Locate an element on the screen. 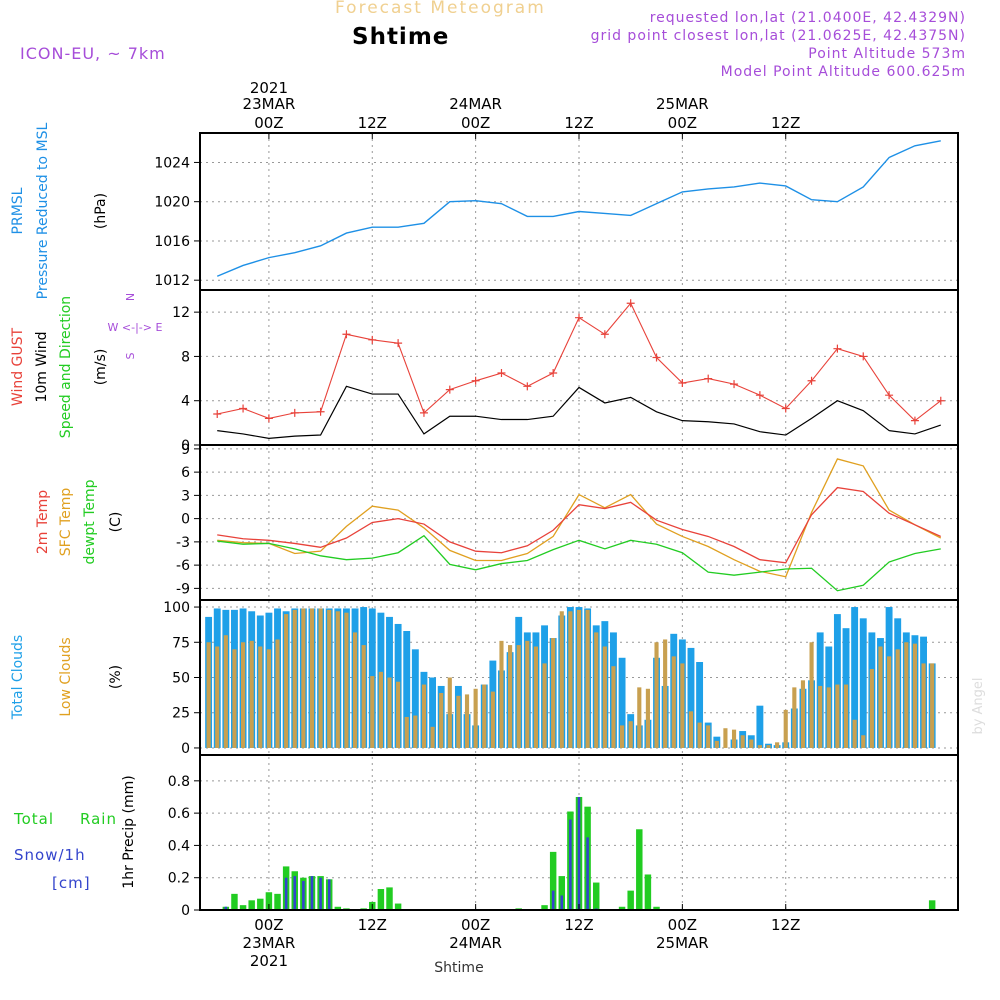 The height and width of the screenshot is (1000, 1000). model-label: ICON-EU, ~ 7km is located at coordinates (93, 53).